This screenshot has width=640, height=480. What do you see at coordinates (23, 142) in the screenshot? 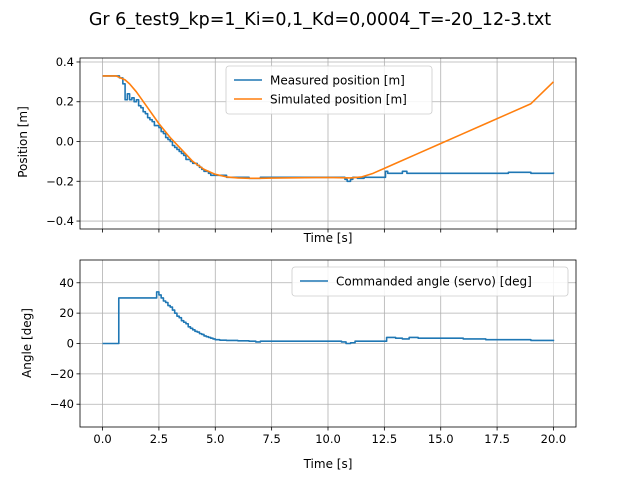
I see `position-ylabel: Position [m]` at bounding box center [23, 142].